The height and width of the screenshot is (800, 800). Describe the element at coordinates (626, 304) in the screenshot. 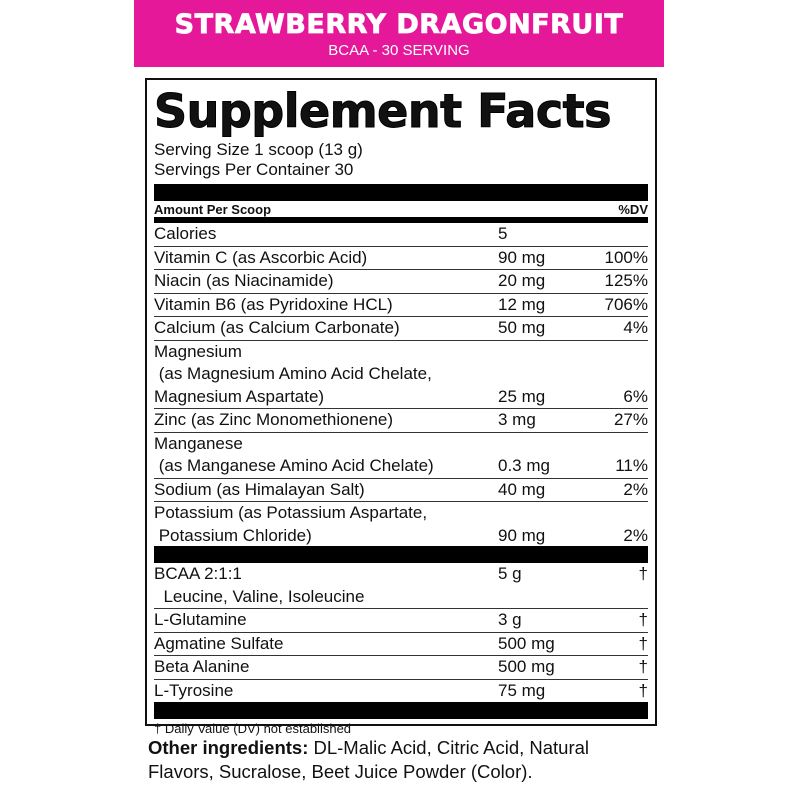

I see `ingredient-dv: 706%` at that location.